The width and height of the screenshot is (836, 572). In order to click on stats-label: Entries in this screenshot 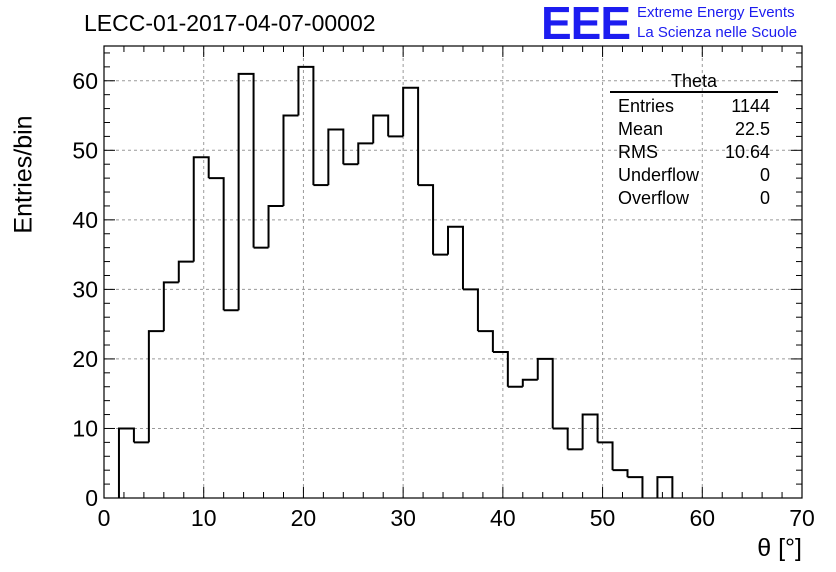, I will do `click(646, 106)`.